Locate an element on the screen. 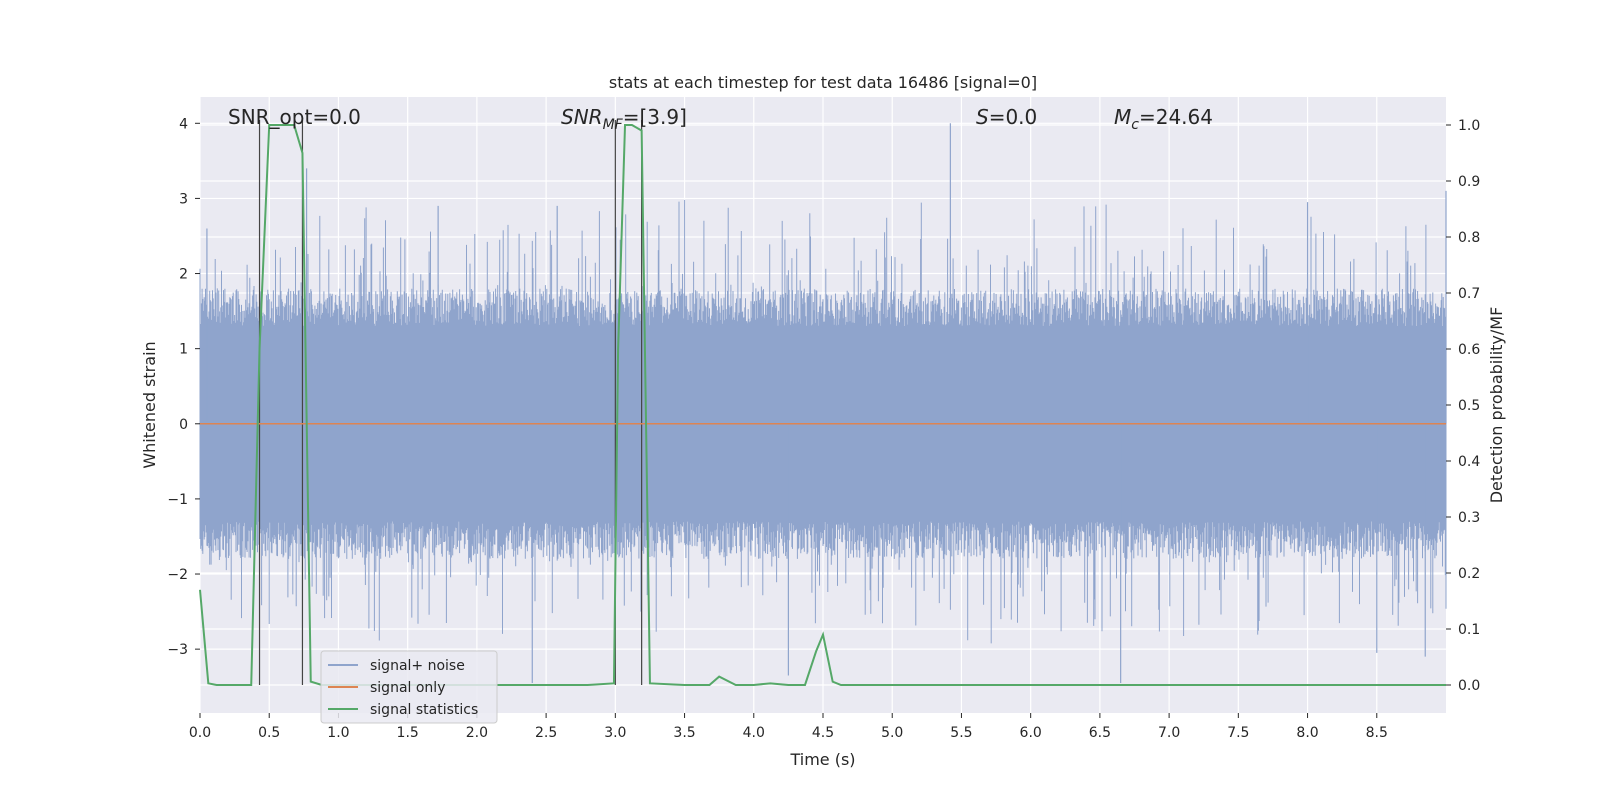 The height and width of the screenshot is (800, 1600). legend-label-signal-noise: signal+ noise is located at coordinates (417, 666).